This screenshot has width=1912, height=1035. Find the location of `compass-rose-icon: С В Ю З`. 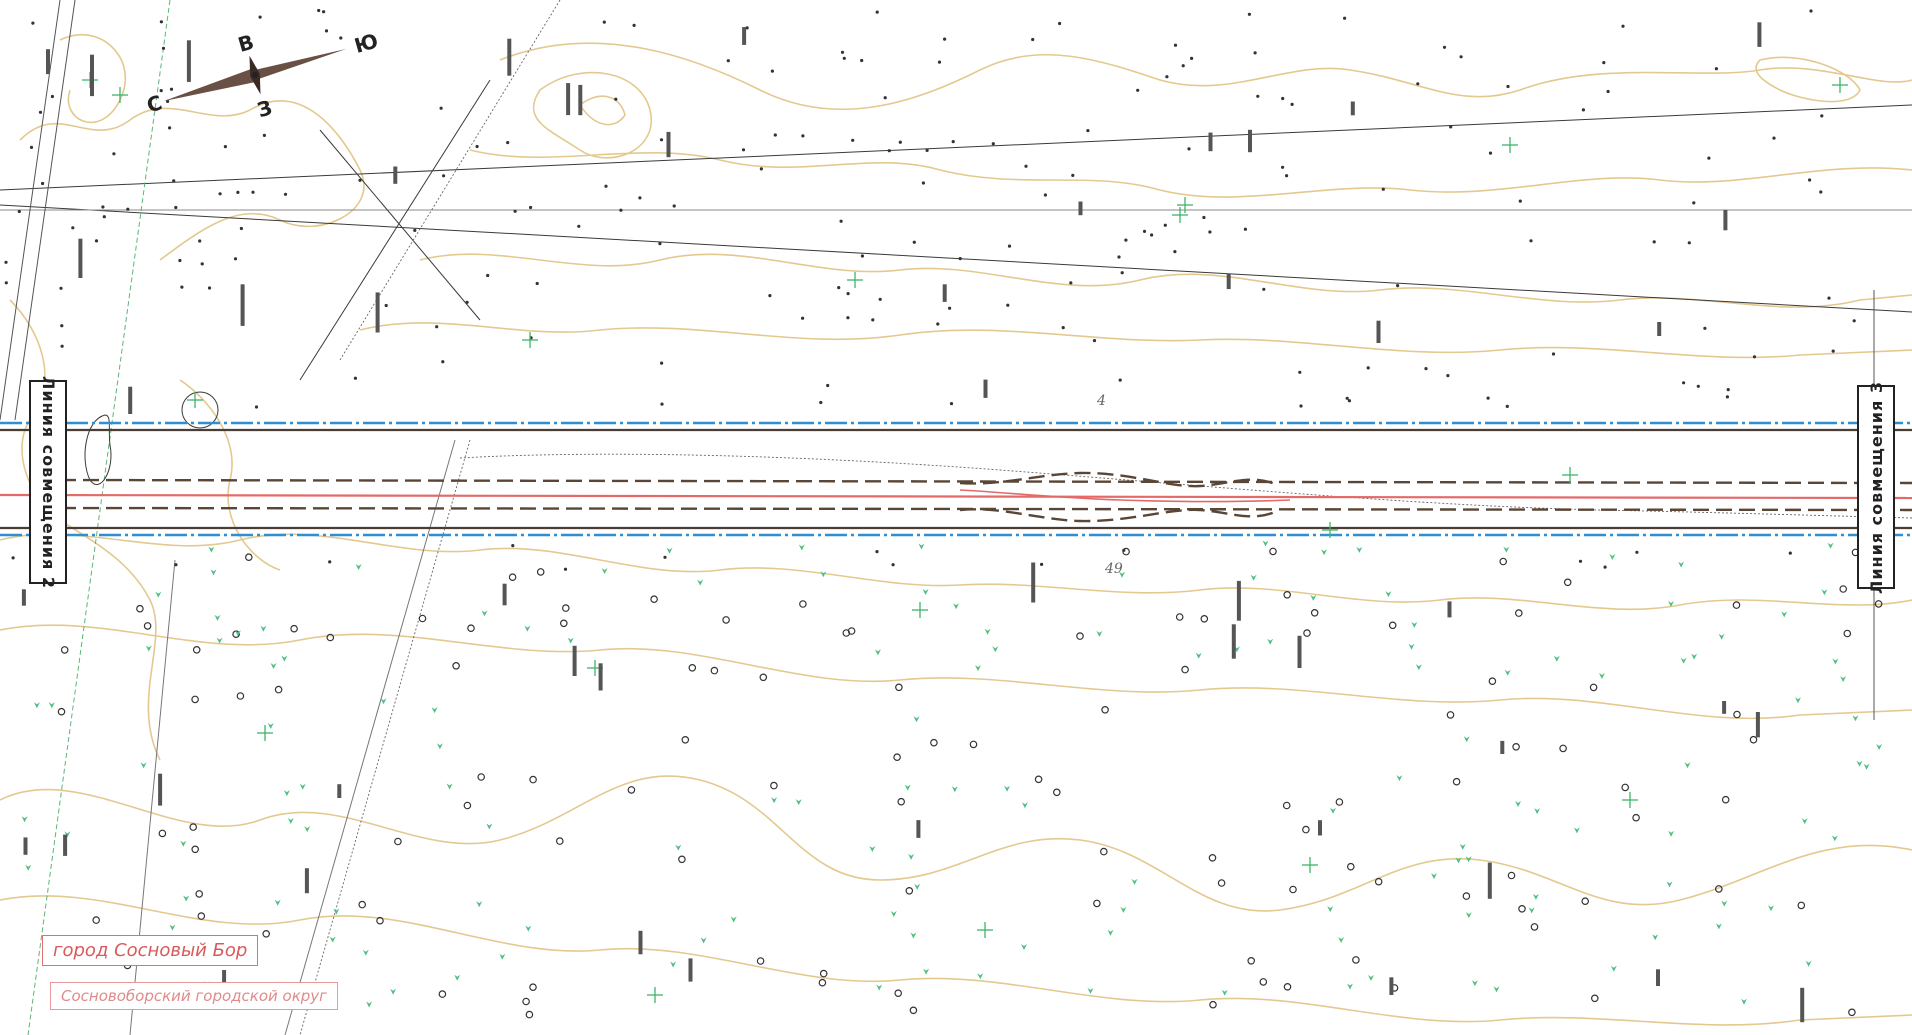

compass-rose-icon: С В Ю З is located at coordinates (262, 75).